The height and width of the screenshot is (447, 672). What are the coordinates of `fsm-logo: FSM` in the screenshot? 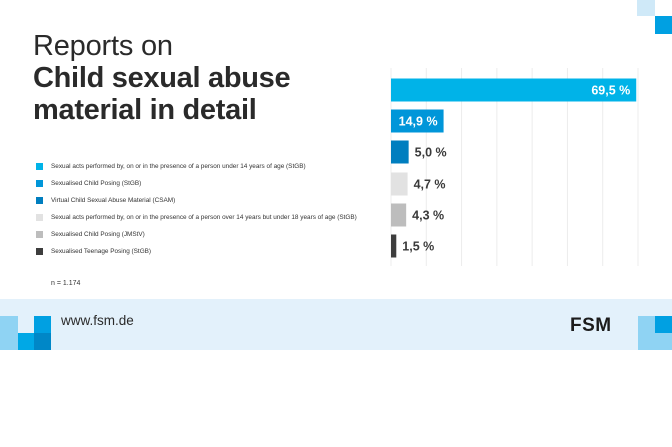 It's located at (591, 325).